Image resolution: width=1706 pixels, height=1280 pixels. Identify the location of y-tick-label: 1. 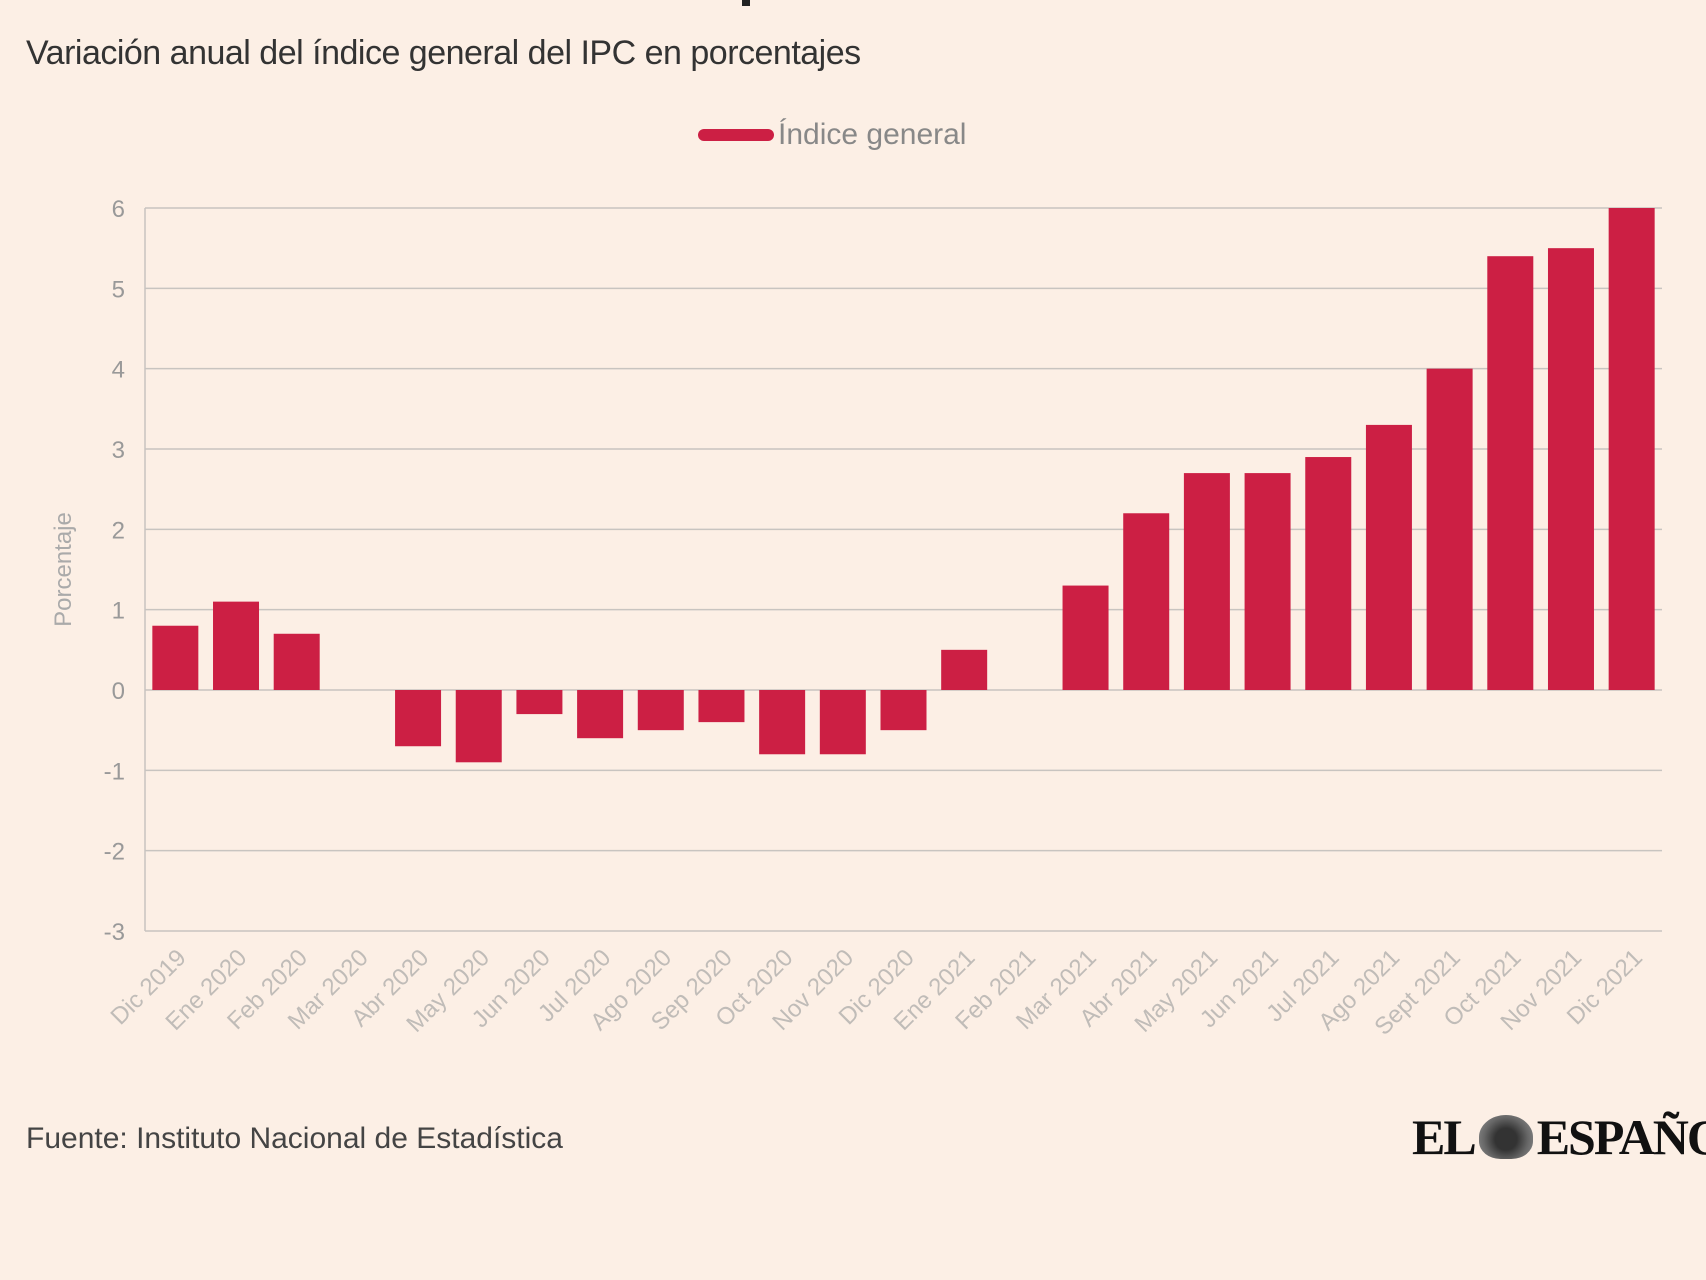
(118, 611).